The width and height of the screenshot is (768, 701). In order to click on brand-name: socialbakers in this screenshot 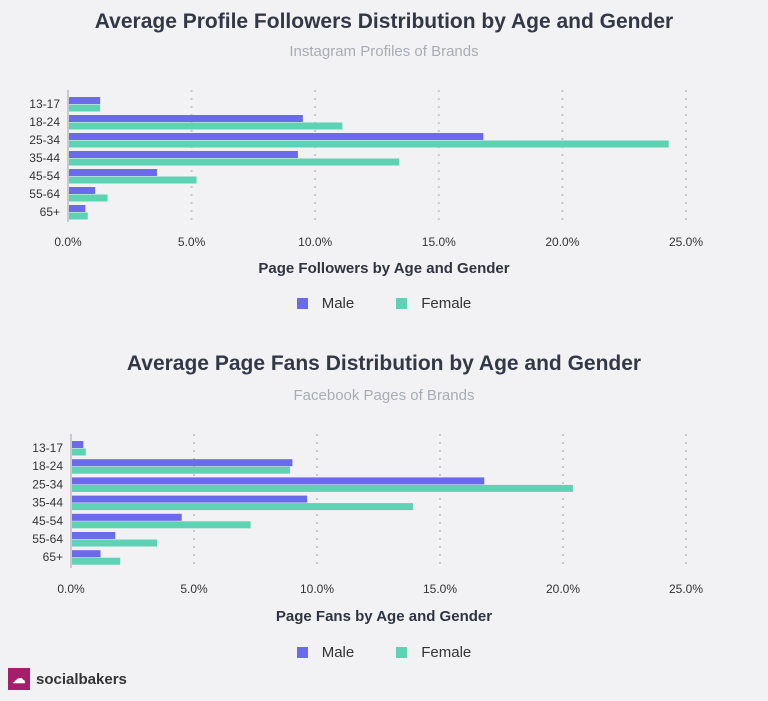, I will do `click(81, 679)`.